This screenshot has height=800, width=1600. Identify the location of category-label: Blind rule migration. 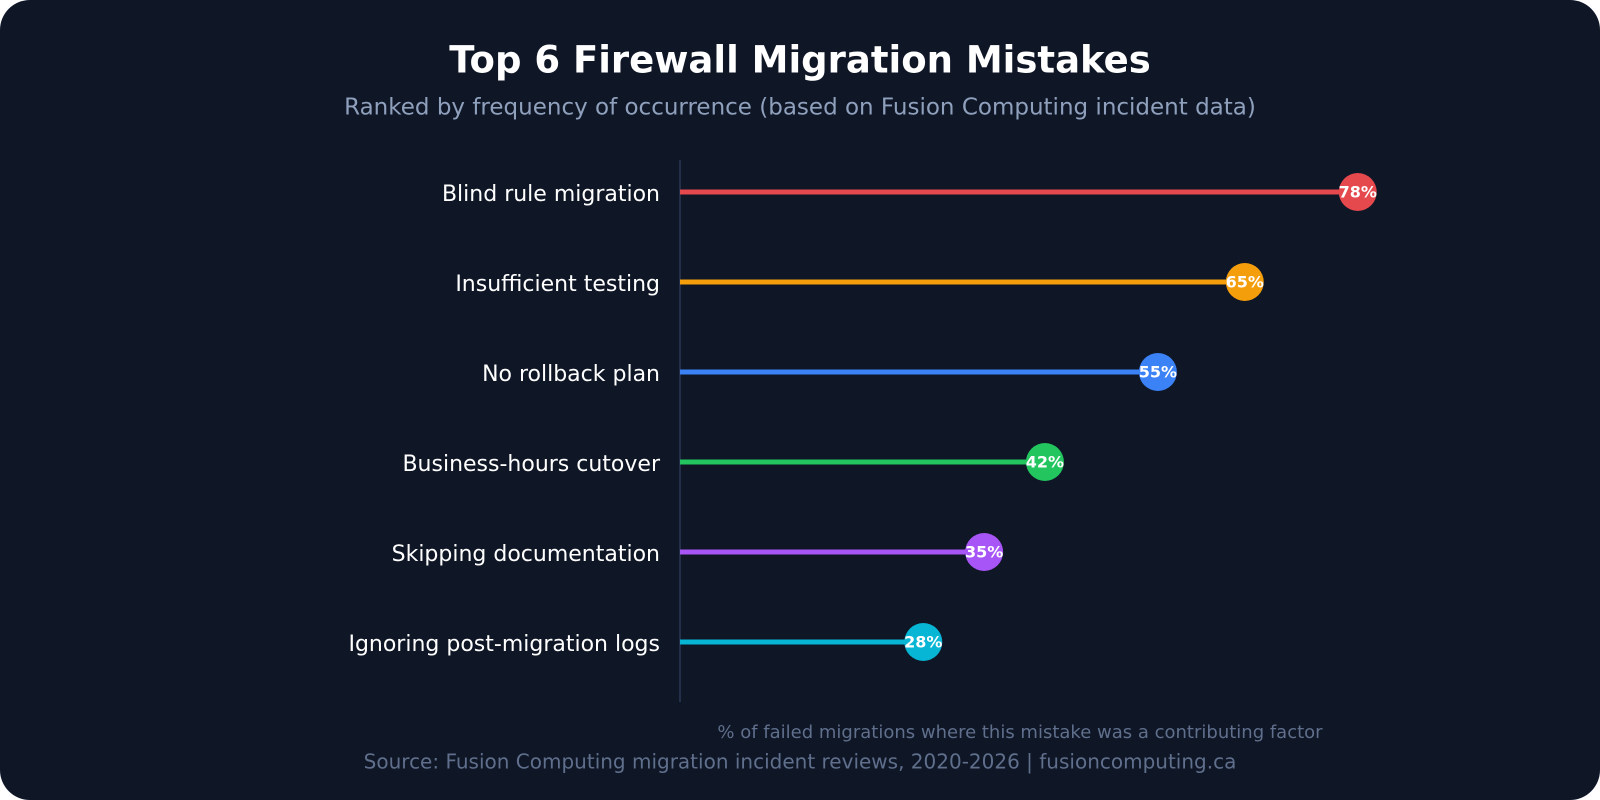
(551, 194).